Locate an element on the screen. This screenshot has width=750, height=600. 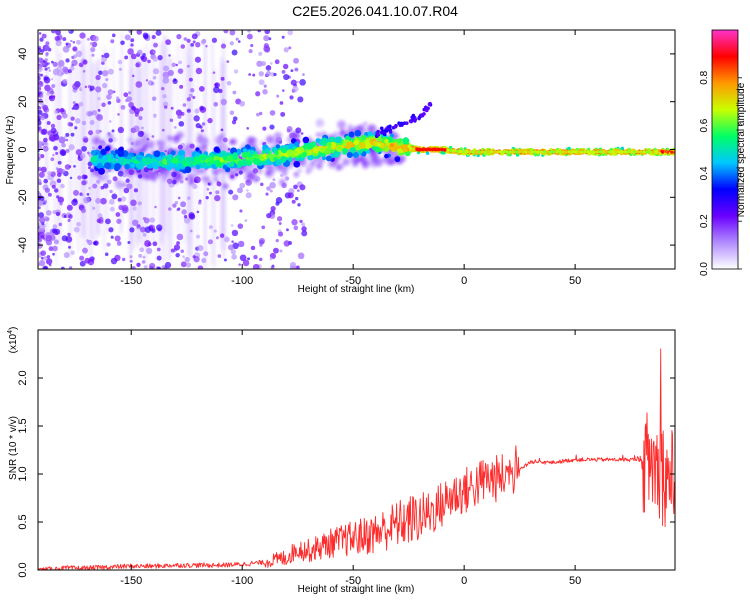
heatmap-tail-point is located at coordinates (384, 134).